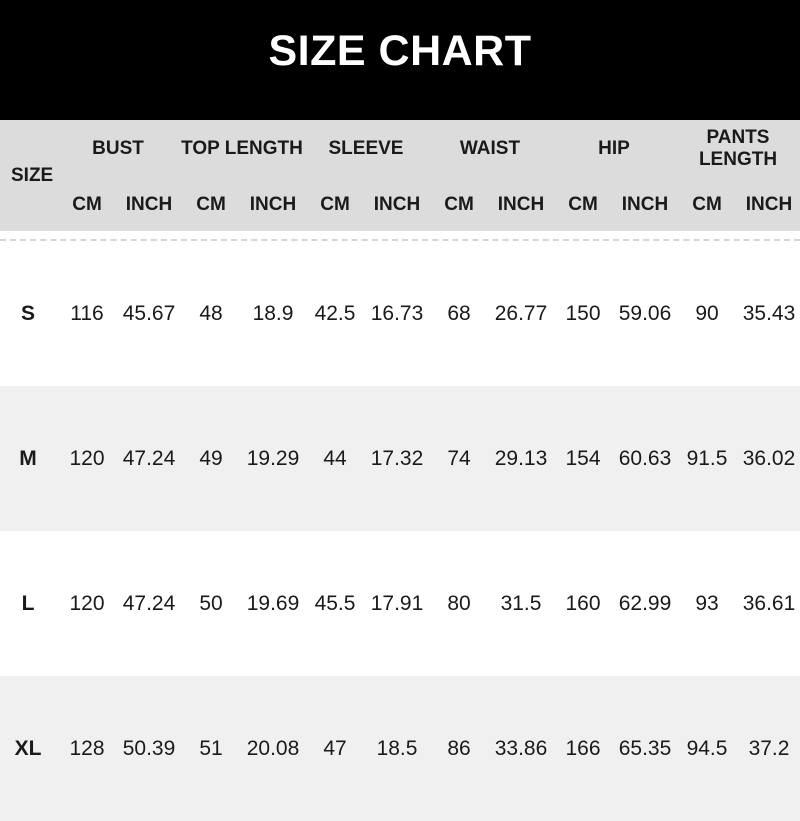 The image size is (800, 821). What do you see at coordinates (521, 313) in the screenshot?
I see `measurement-cell: 26.77` at bounding box center [521, 313].